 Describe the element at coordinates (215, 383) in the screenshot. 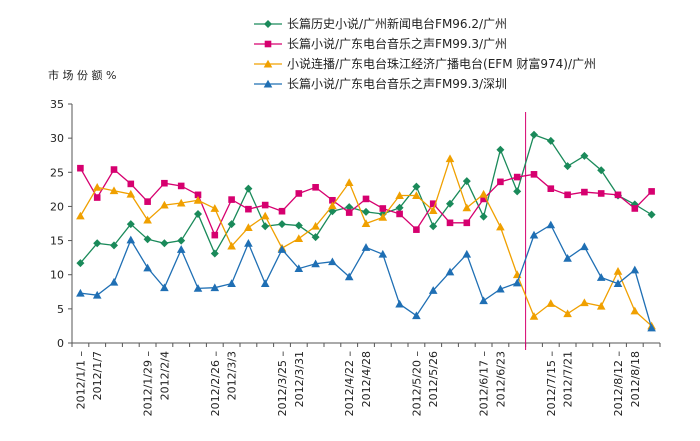

I see `x-tick-label: 2012/2/26 –` at that location.